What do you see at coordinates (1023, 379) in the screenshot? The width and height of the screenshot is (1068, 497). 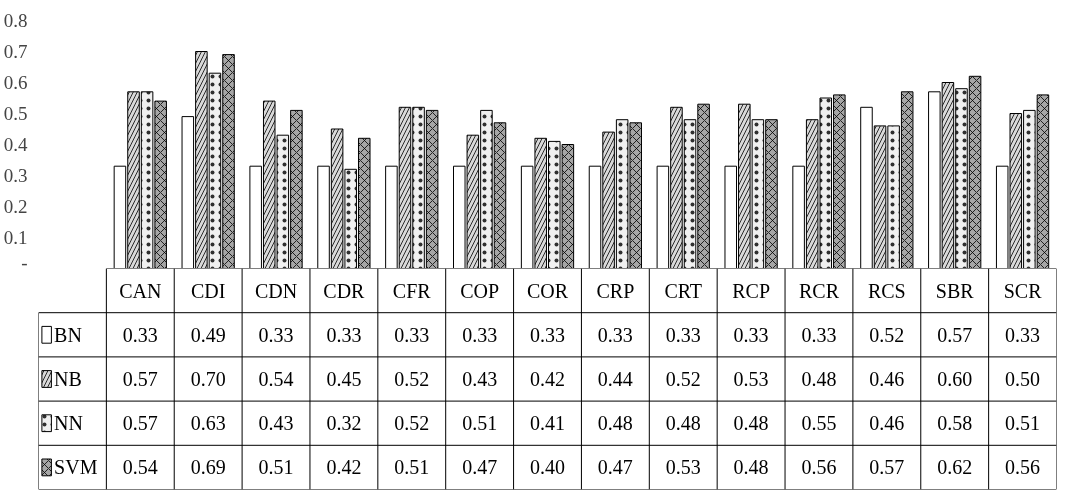 I see `data-label: 0.50` at bounding box center [1023, 379].